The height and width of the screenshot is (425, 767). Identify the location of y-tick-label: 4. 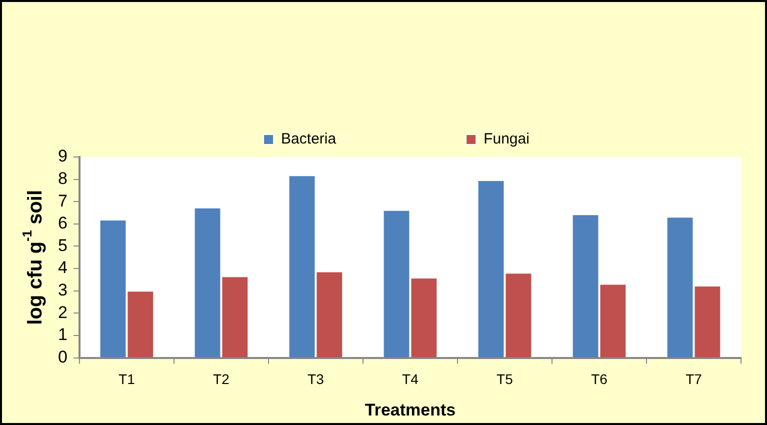
(63, 268).